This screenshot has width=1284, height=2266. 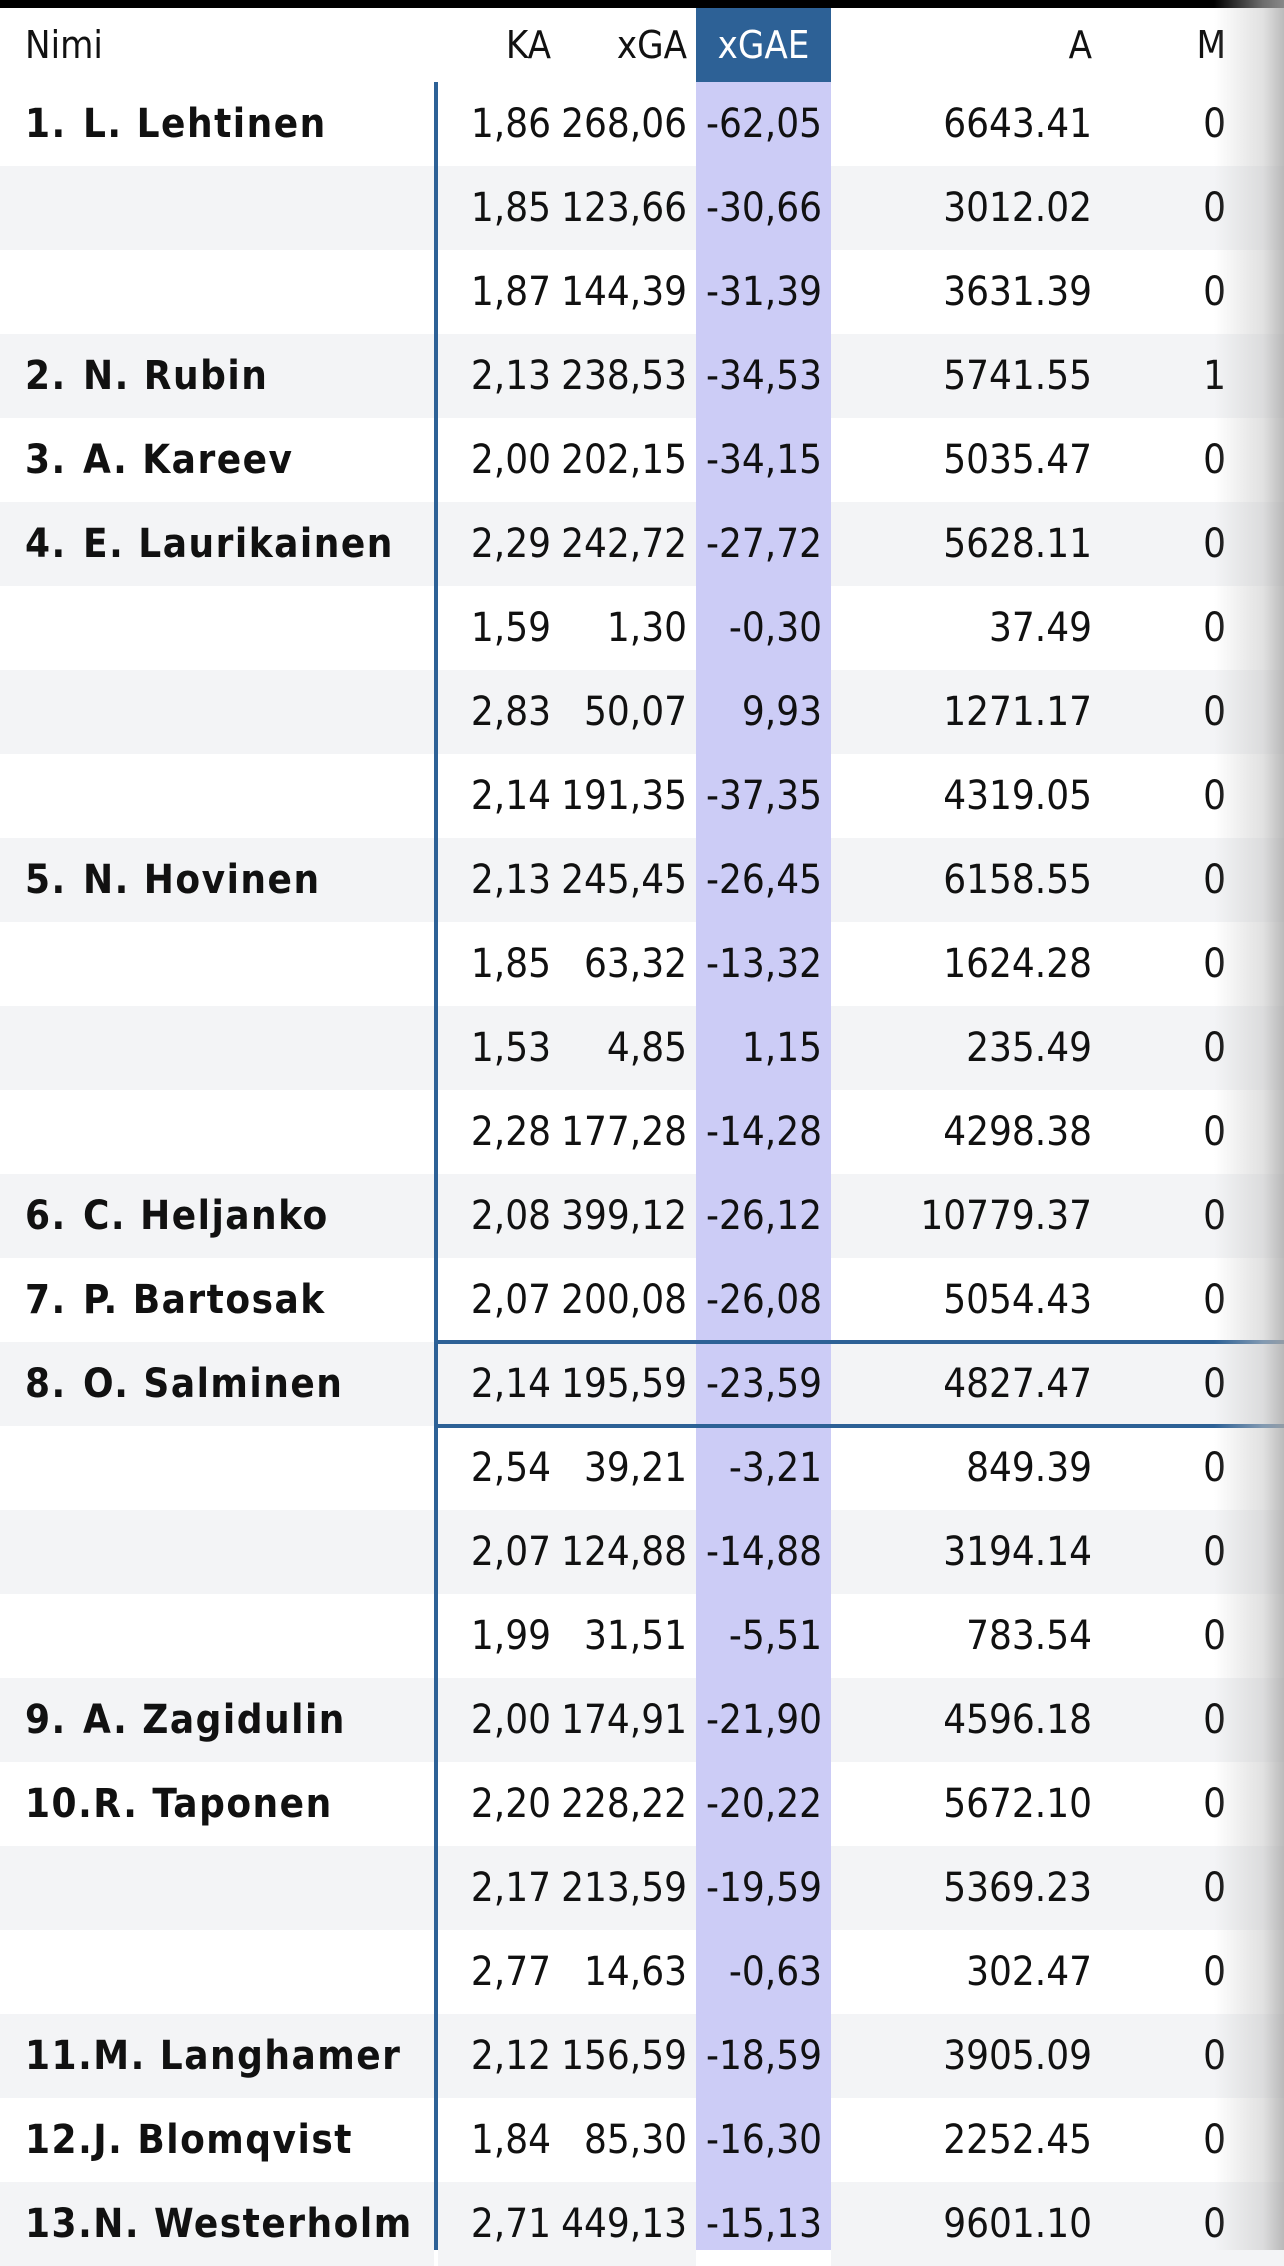 What do you see at coordinates (205, 124) in the screenshot?
I see `player-name: L. Lehtinen` at bounding box center [205, 124].